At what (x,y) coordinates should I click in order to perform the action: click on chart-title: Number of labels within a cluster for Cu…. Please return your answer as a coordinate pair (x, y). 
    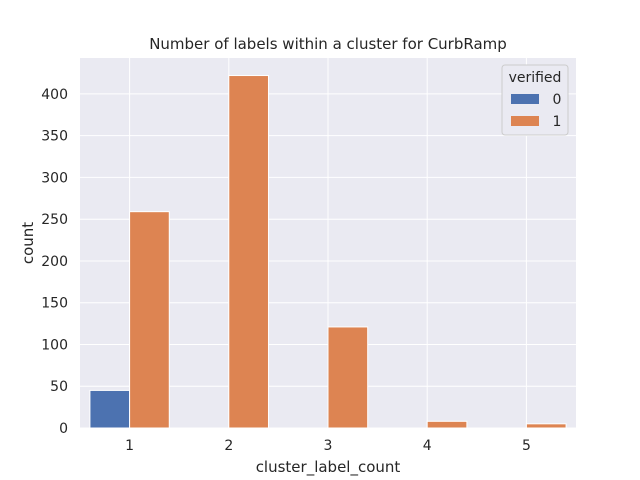
    Looking at the image, I should click on (328, 44).